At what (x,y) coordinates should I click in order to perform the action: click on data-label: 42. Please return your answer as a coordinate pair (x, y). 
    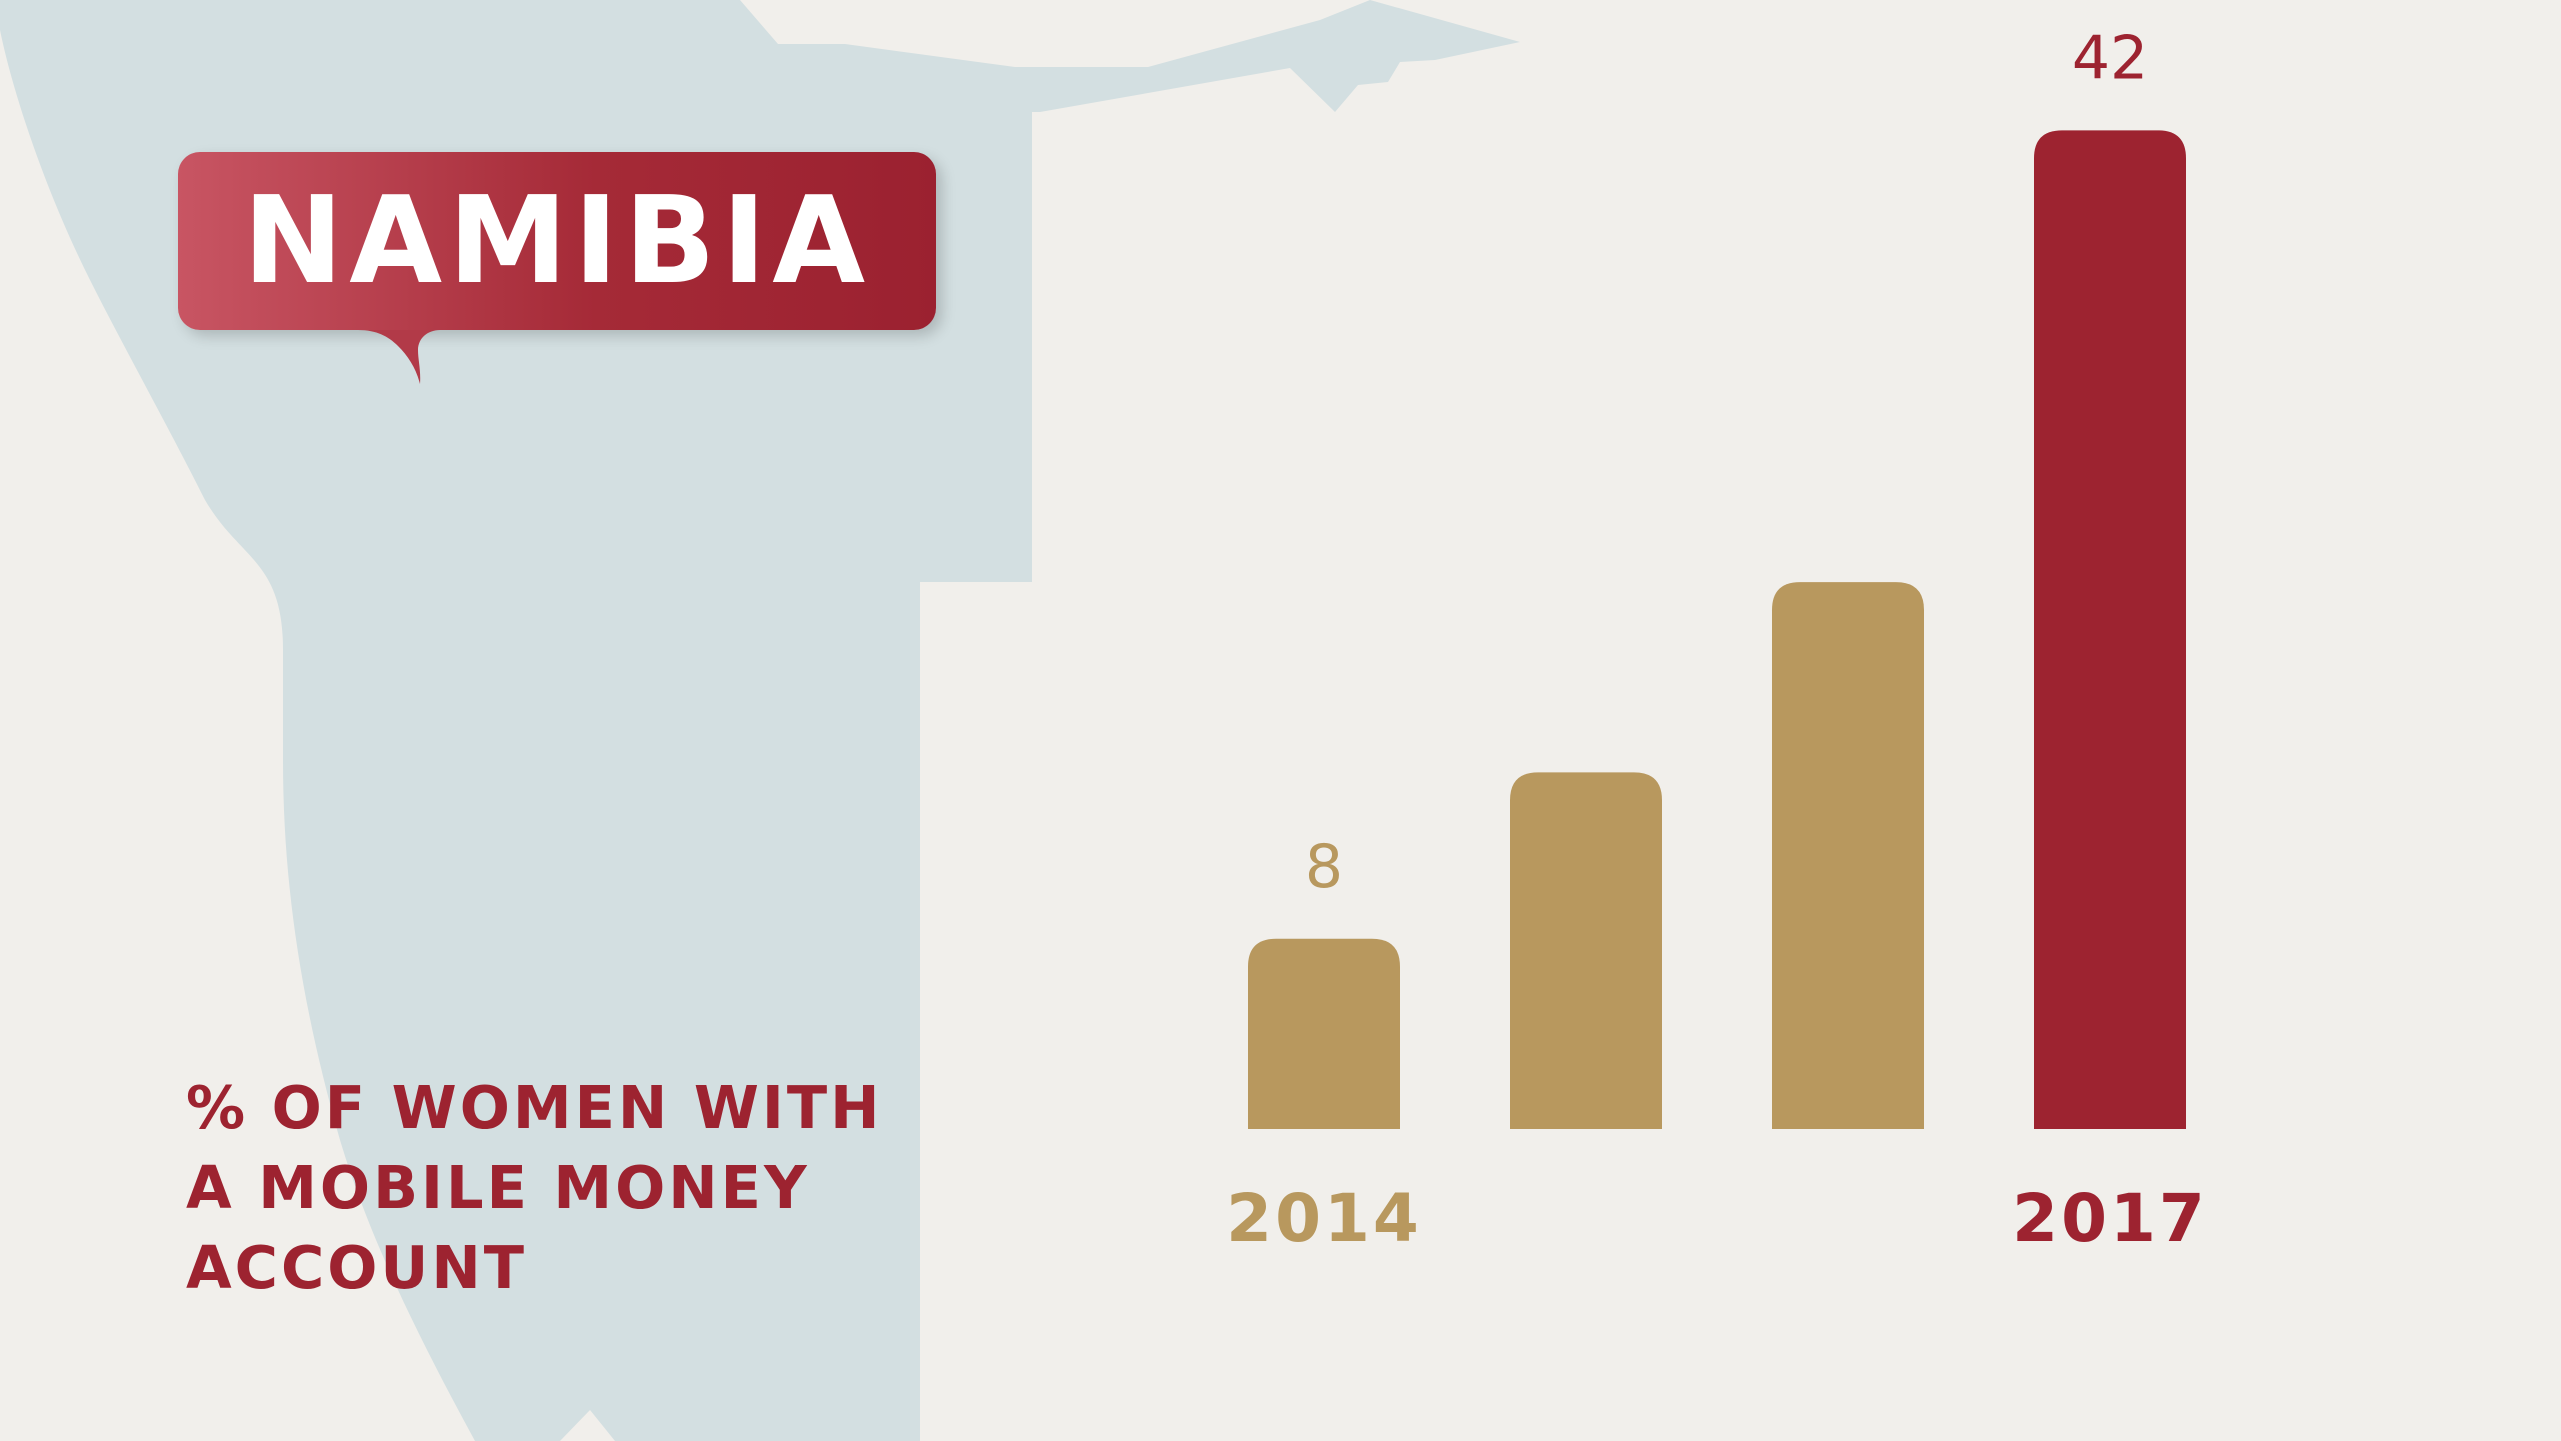
    Looking at the image, I should click on (2110, 58).